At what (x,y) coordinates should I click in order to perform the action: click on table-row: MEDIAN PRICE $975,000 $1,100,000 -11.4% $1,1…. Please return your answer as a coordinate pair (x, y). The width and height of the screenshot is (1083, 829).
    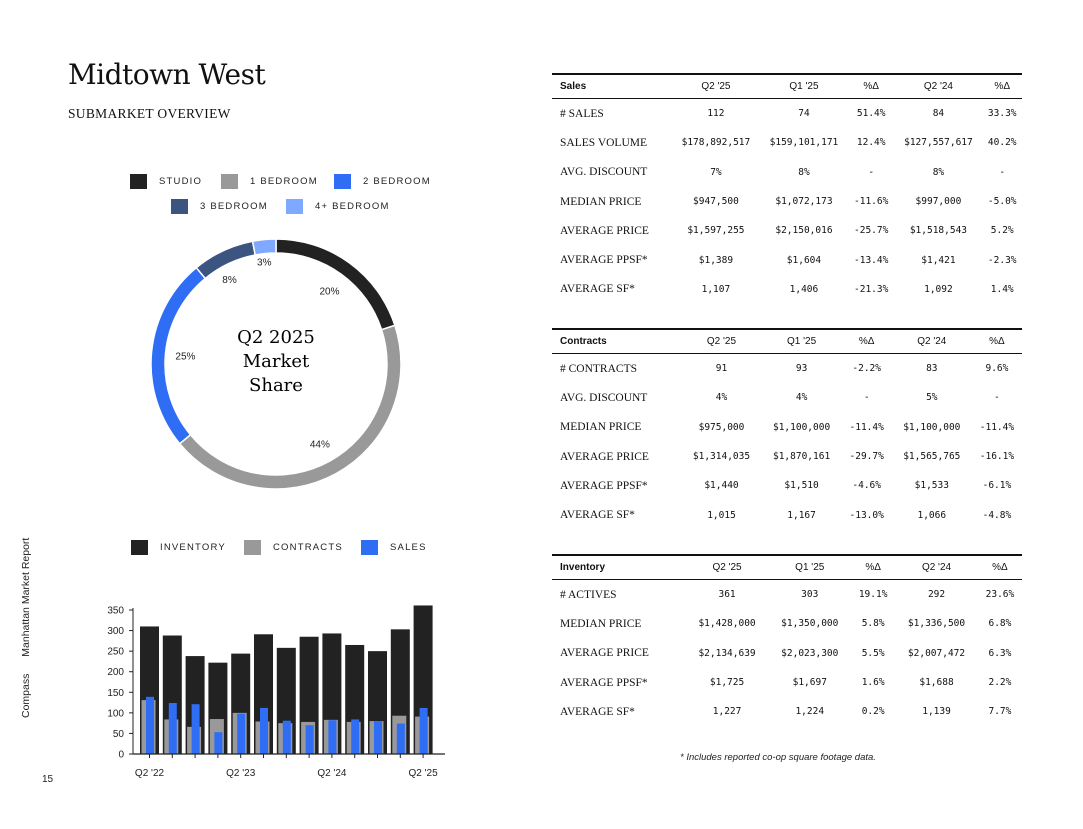
    Looking at the image, I should click on (787, 427).